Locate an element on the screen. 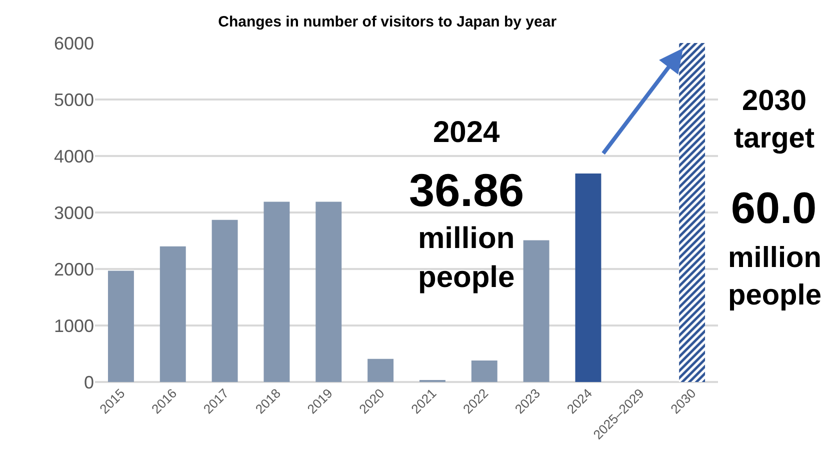 The image size is (833, 469). y-tick-label: 1000 is located at coordinates (74, 326).